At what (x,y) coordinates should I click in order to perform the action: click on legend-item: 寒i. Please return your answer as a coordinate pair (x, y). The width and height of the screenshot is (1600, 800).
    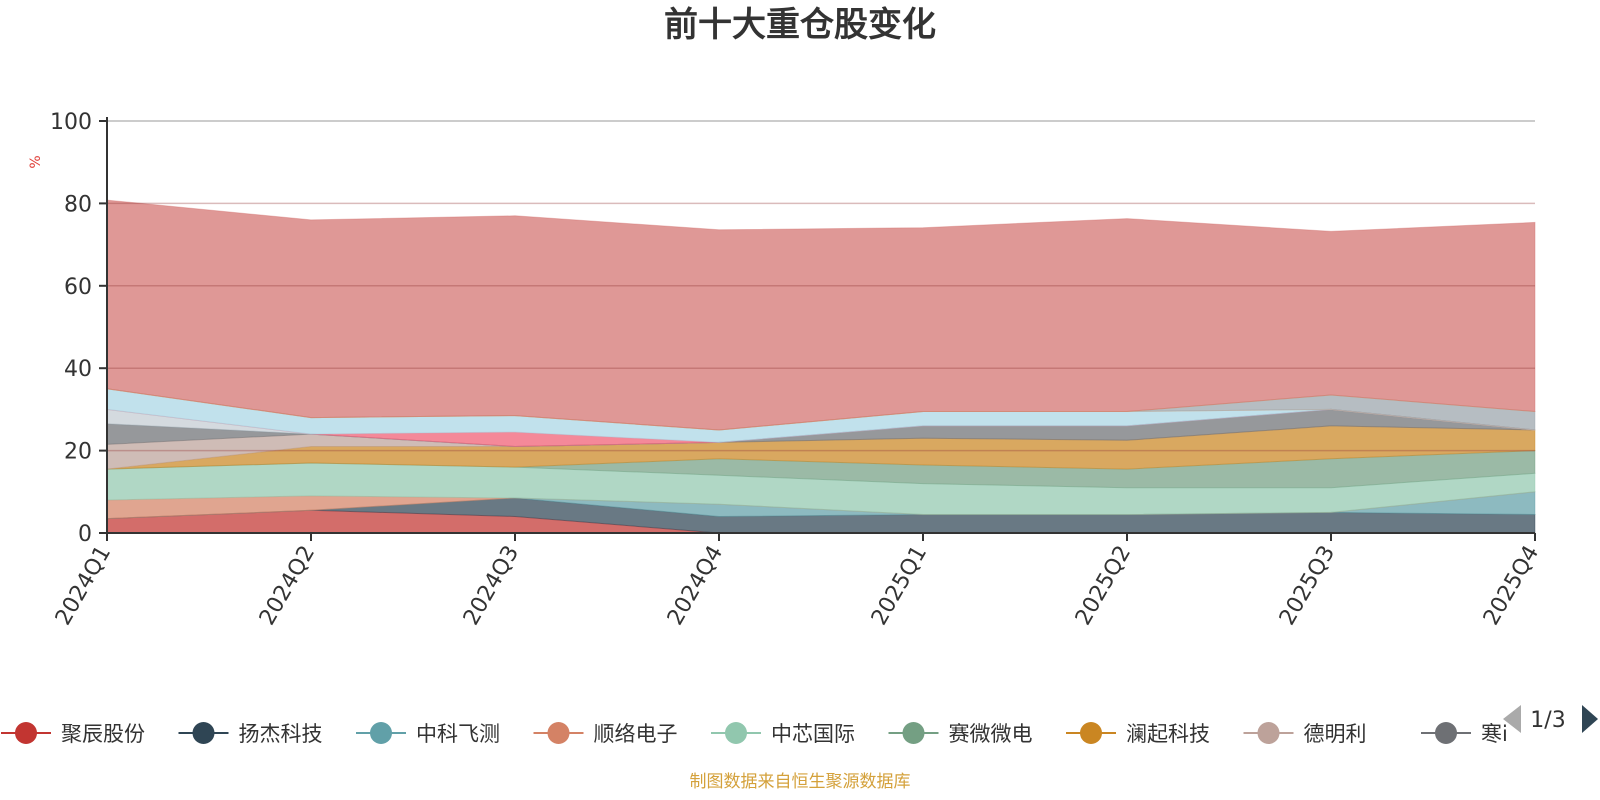
    Looking at the image, I should click on (1464, 734).